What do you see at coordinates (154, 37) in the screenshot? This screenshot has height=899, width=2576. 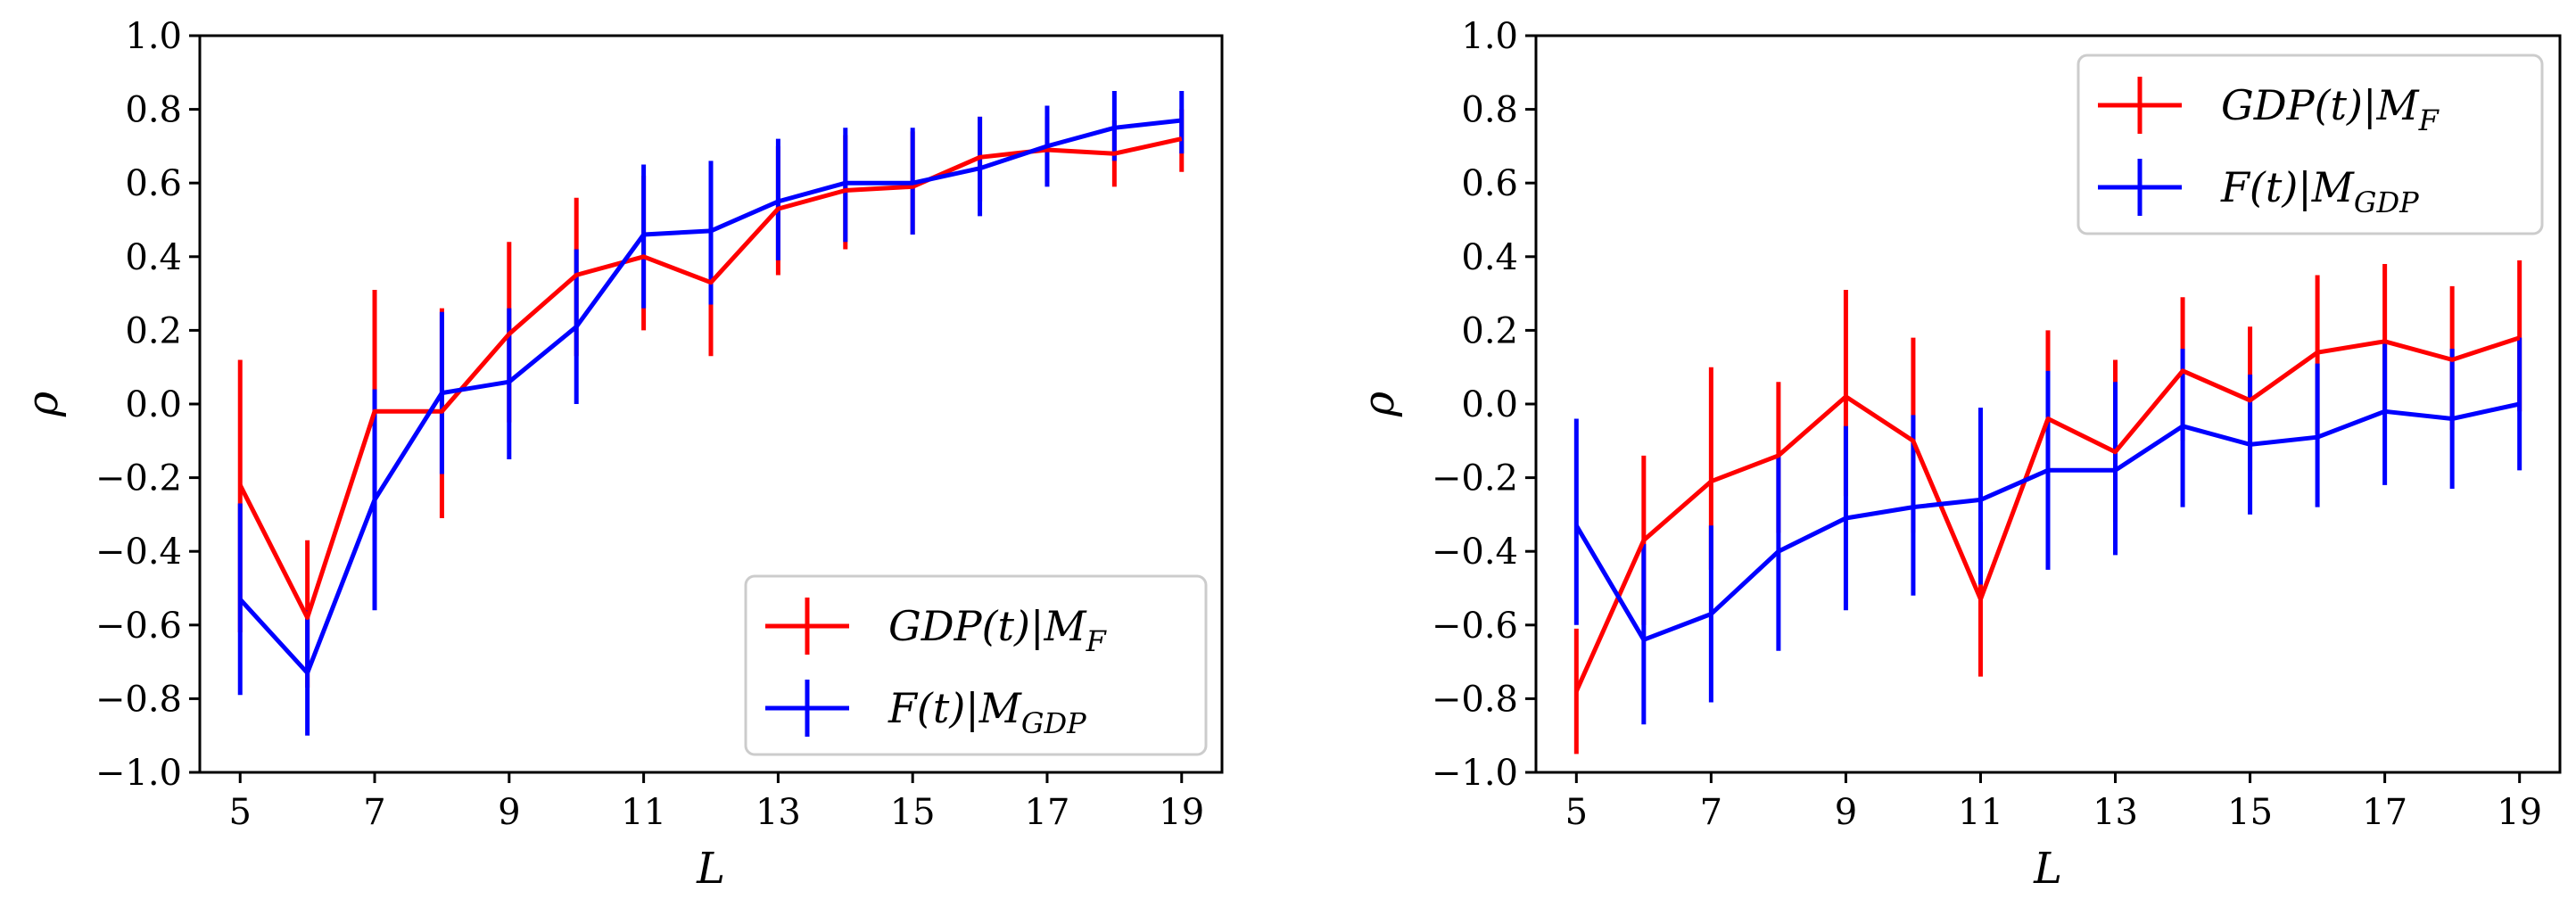 I see `left-y-tick-label: 1.0` at bounding box center [154, 37].